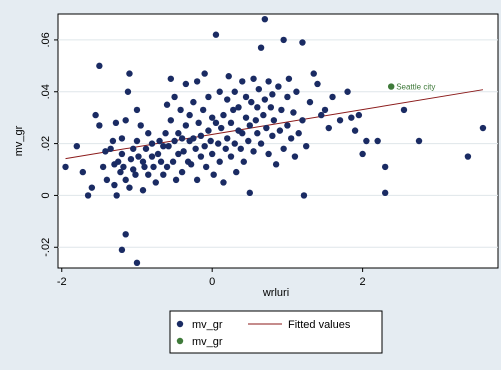 Image resolution: width=501 pixels, height=370 pixels. Describe the element at coordinates (319, 325) in the screenshot. I see `legend-label: Fitted values` at that location.